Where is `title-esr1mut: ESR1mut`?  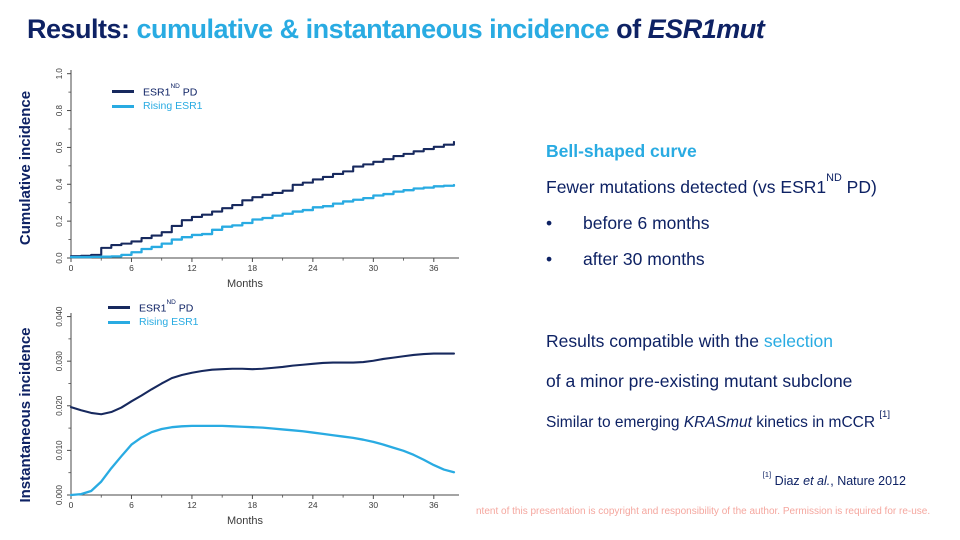 title-esr1mut: ESR1mut is located at coordinates (706, 29).